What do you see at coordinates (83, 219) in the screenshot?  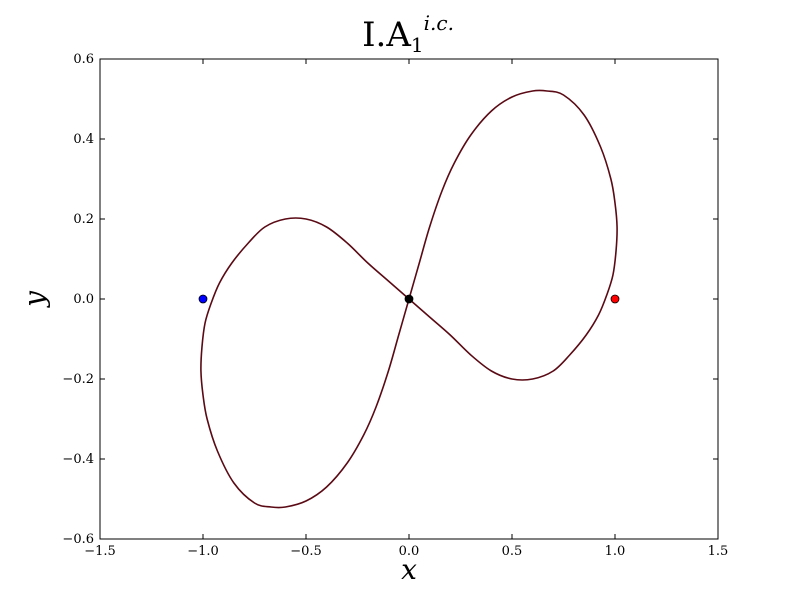 I see `y-tick-label: 0.2` at bounding box center [83, 219].